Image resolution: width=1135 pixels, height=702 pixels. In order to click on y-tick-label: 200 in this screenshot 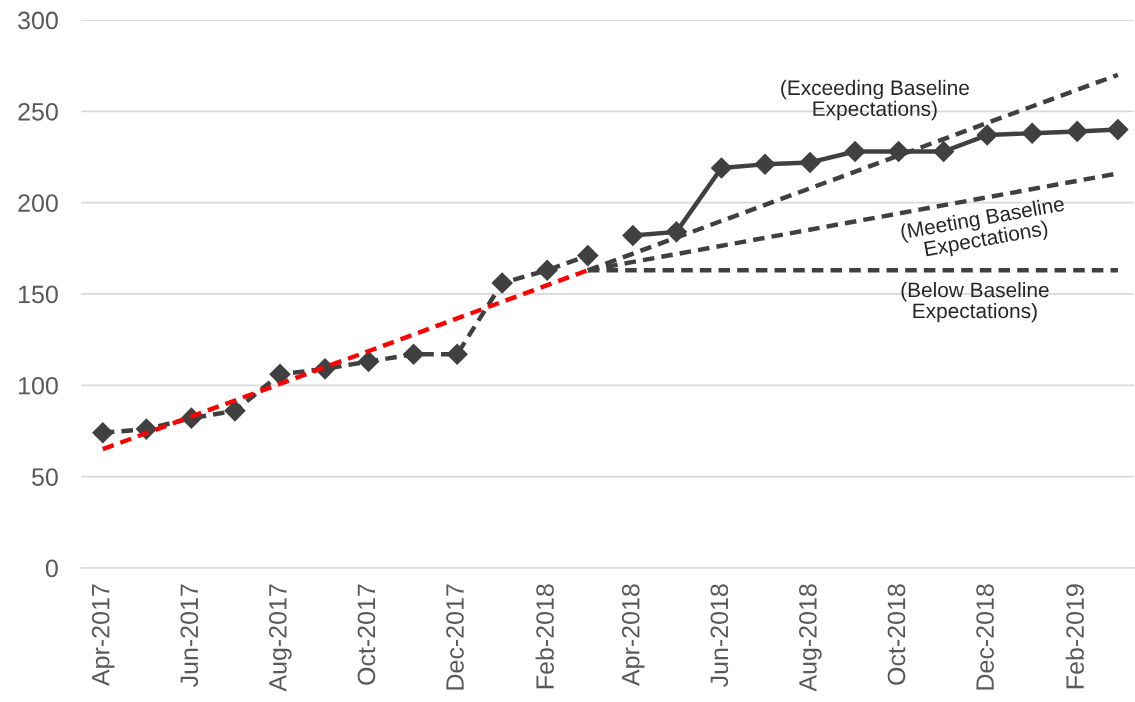, I will do `click(38, 203)`.